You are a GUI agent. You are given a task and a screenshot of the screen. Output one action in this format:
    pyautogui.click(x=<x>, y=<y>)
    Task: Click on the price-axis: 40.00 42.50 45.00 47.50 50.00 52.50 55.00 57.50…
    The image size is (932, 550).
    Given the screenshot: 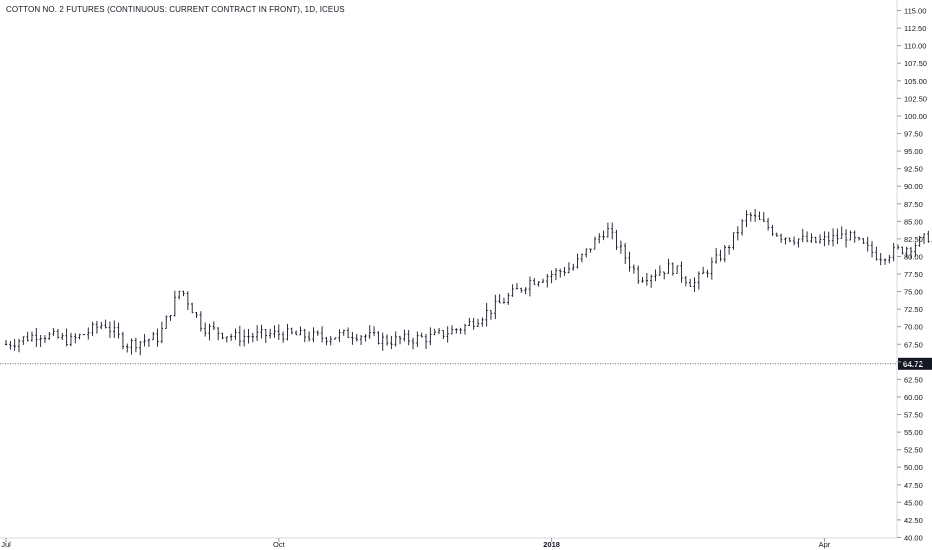 What is the action you would take?
    pyautogui.click(x=911, y=271)
    